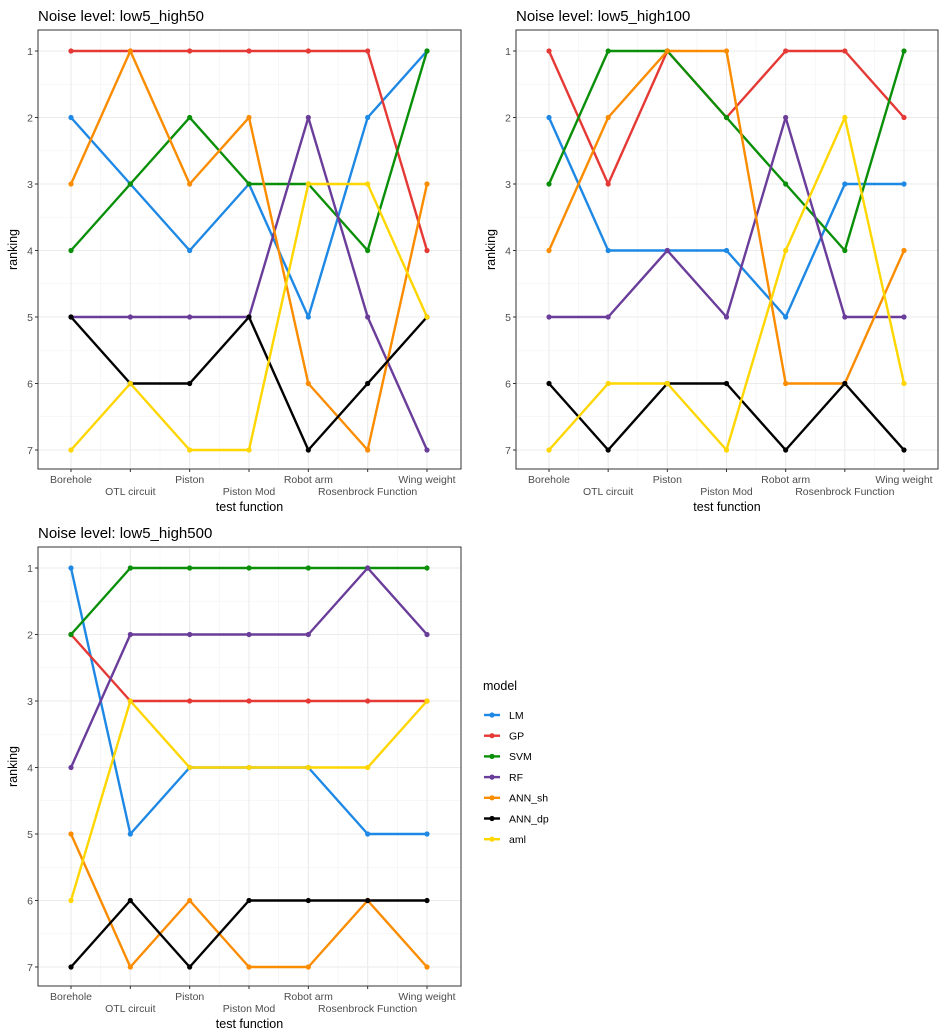 The image size is (940, 1032). I want to click on x-tick-label: Wing weight, so click(426, 997).